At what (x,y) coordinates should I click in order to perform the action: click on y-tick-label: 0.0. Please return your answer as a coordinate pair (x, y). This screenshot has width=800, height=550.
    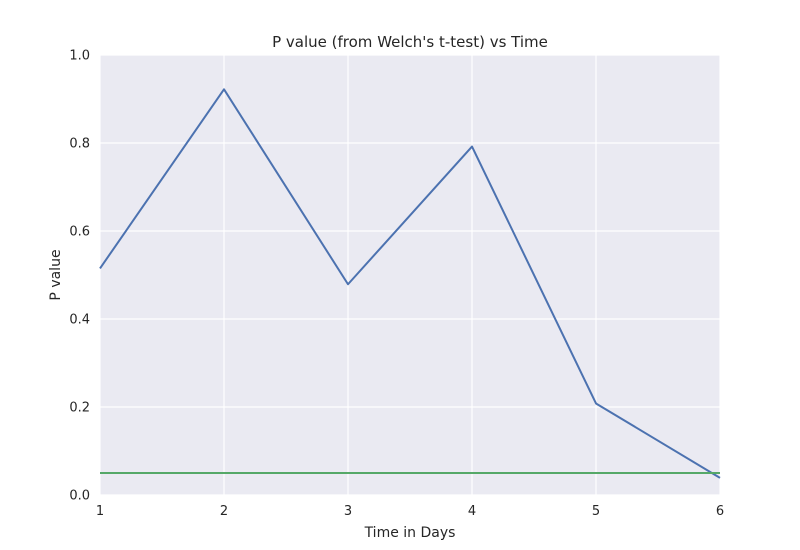
    Looking at the image, I should click on (79, 496).